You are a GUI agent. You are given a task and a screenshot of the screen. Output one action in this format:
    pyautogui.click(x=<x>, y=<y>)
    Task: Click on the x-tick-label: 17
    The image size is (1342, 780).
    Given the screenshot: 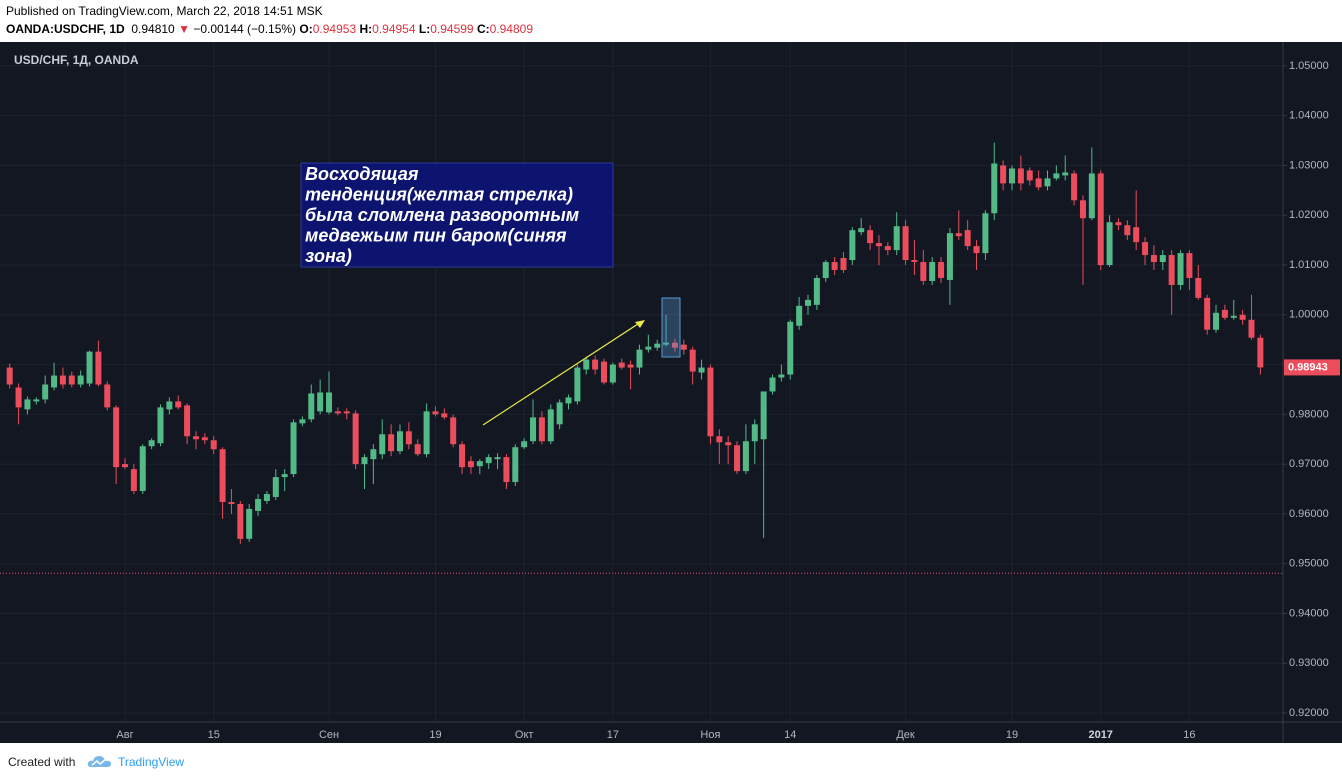 What is the action you would take?
    pyautogui.click(x=613, y=735)
    